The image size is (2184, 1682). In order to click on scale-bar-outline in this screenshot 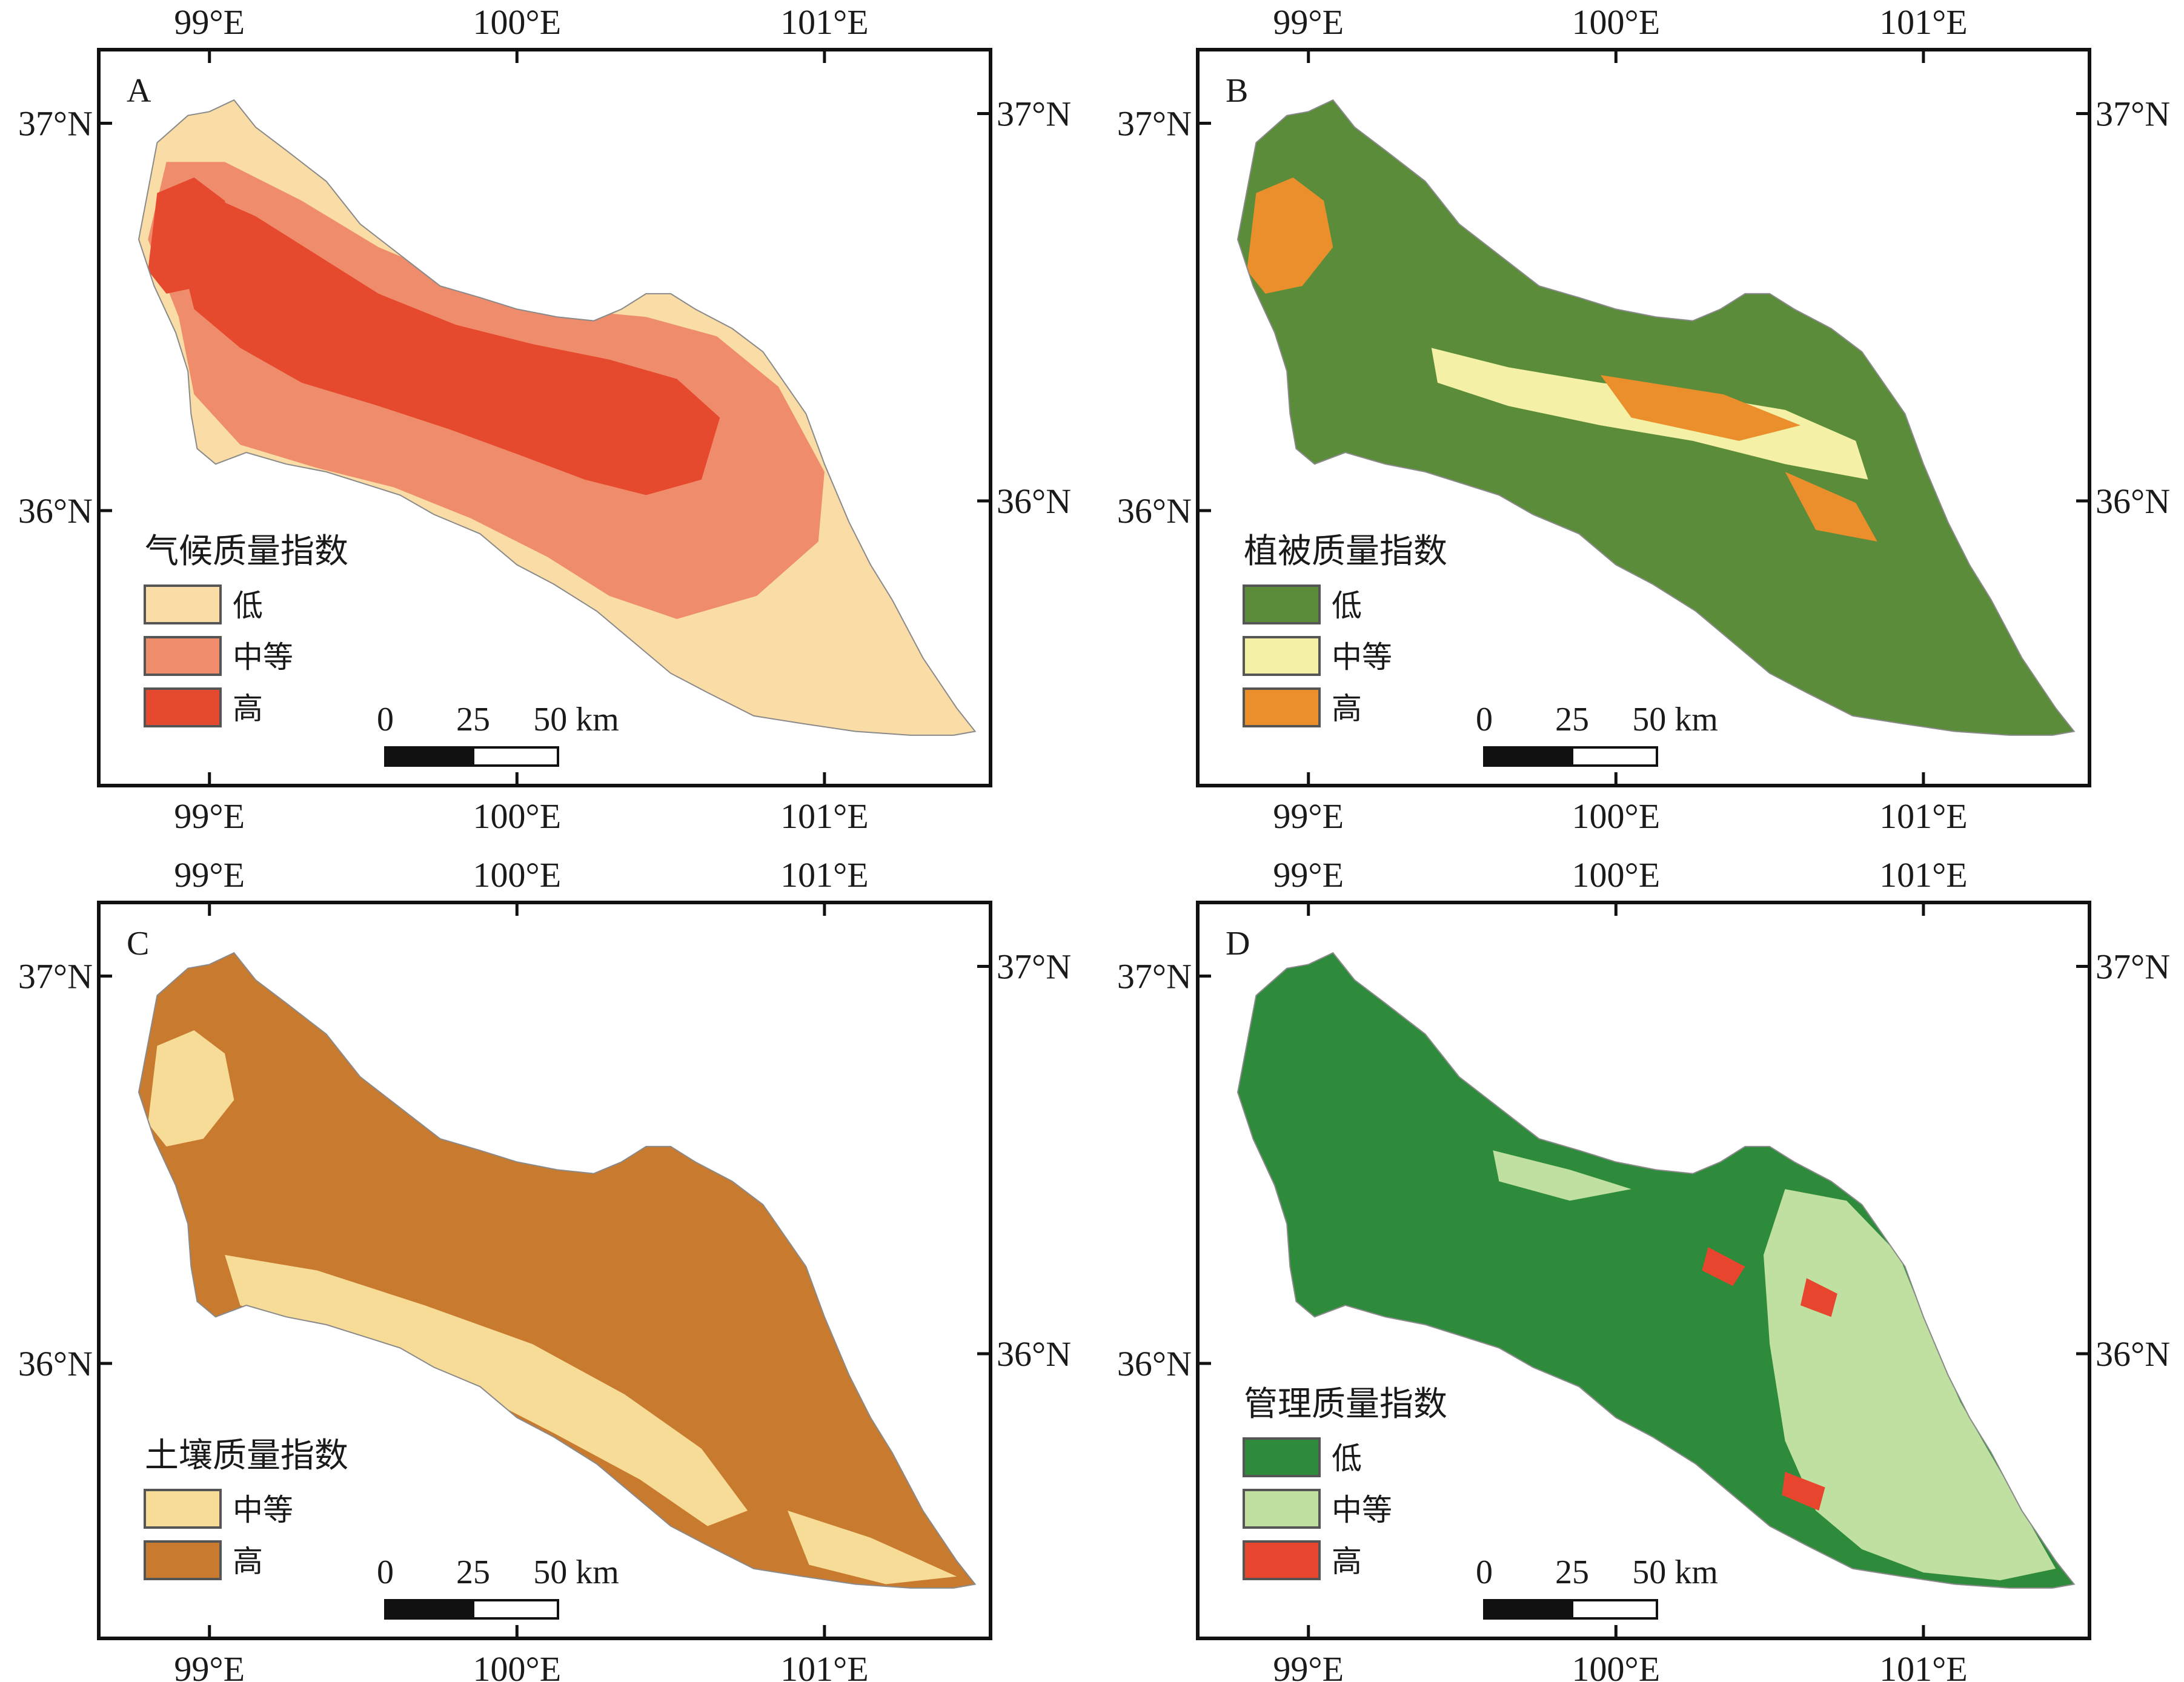, I will do `click(1570, 1609)`.